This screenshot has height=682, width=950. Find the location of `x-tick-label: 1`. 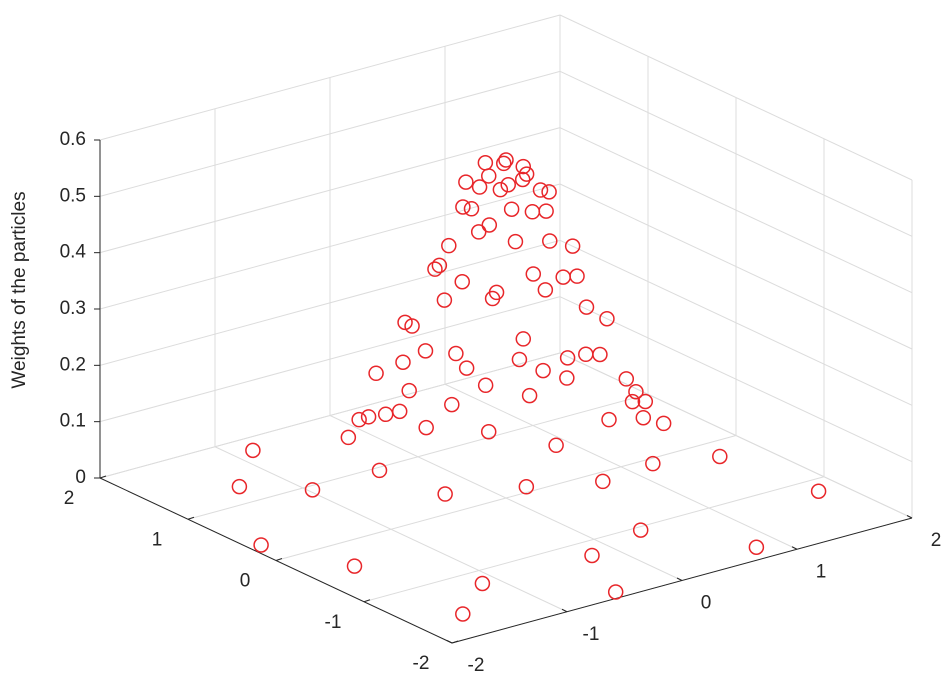

x-tick-label: 1 is located at coordinates (821, 571).